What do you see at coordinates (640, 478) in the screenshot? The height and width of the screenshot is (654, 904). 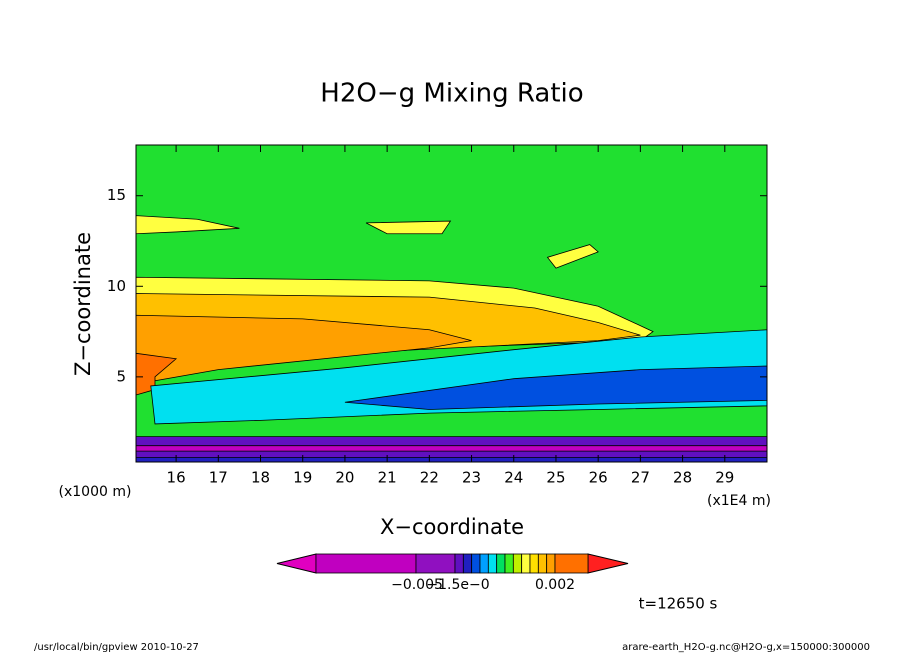 I see `x-tick-label: 27` at bounding box center [640, 478].